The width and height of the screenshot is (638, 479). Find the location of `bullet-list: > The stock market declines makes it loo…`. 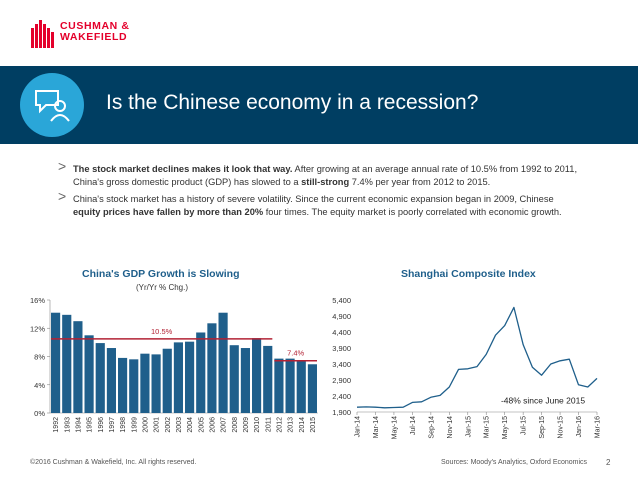

bullet-list: > The stock market declines makes it loo… is located at coordinates (320, 190).